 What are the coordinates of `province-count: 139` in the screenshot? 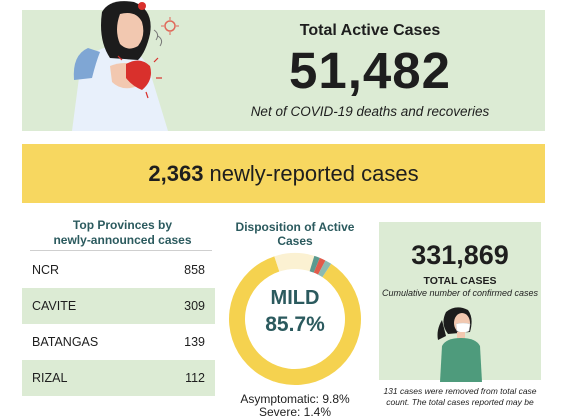 It's located at (194, 342).